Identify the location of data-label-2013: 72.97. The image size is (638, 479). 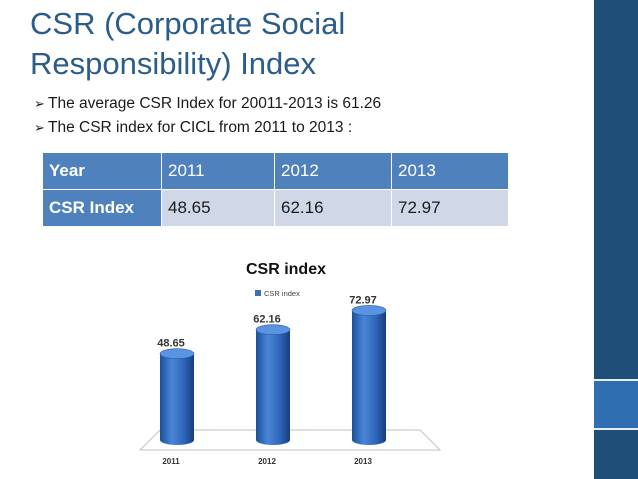
(363, 300).